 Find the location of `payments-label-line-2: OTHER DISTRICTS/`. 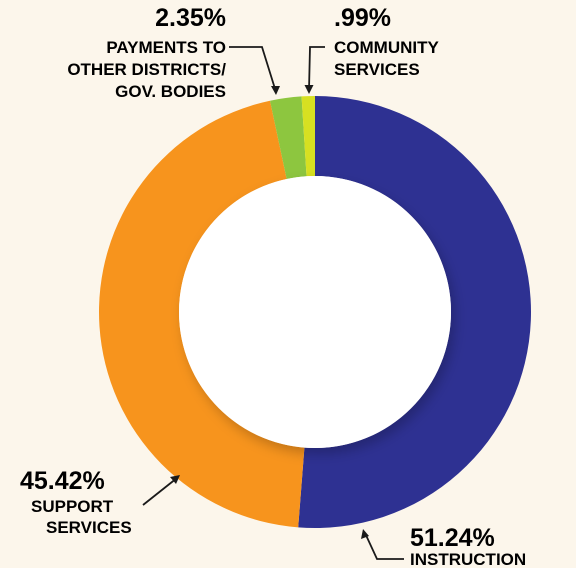

payments-label-line-2: OTHER DISTRICTS/ is located at coordinates (146, 69).